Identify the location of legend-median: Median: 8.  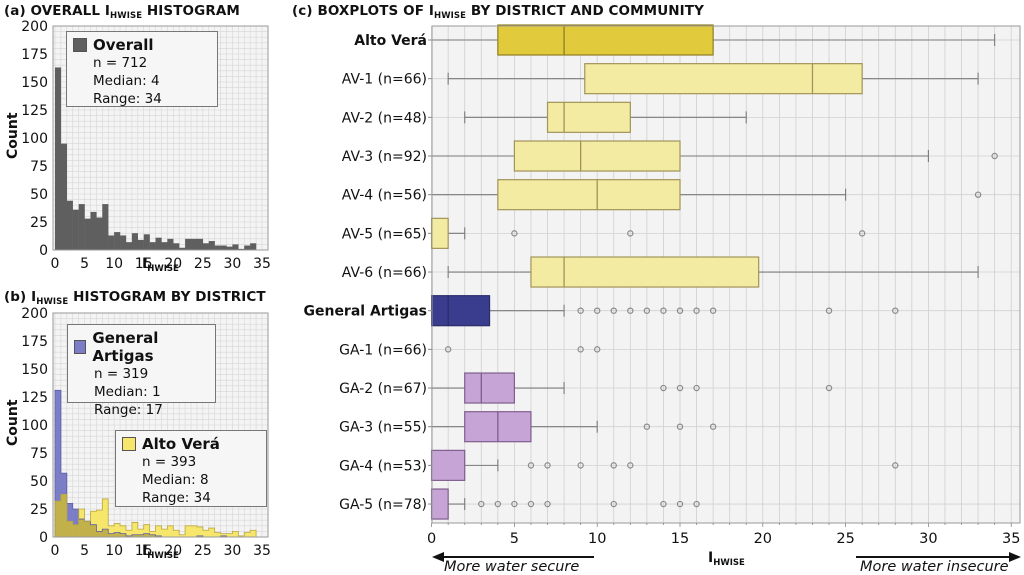
(175, 480).